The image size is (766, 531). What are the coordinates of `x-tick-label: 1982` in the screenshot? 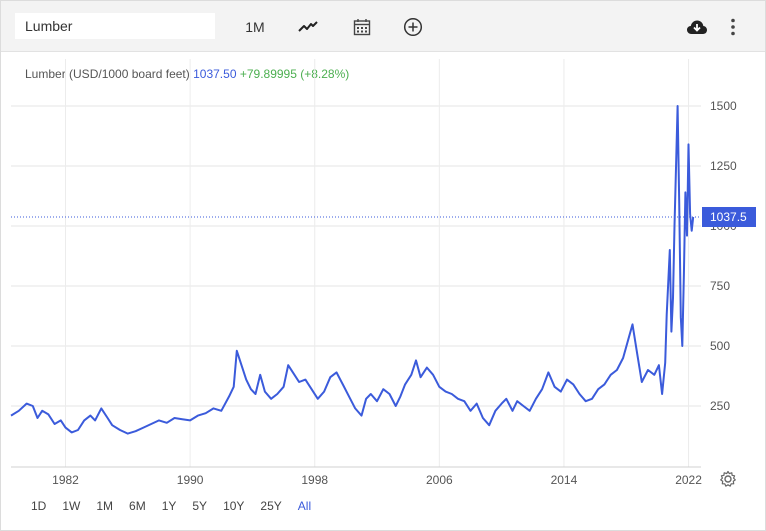 It's located at (65, 480).